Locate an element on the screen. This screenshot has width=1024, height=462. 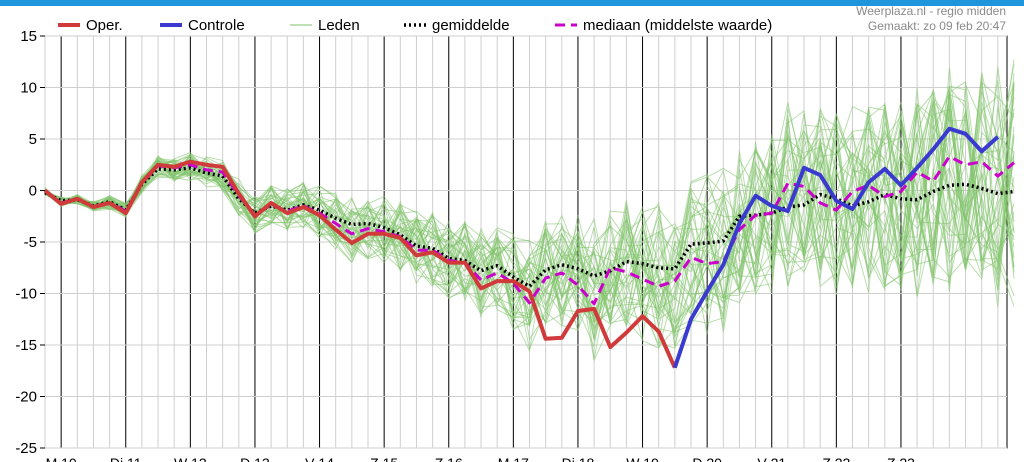
legend-label-controle: Controle is located at coordinates (216, 25).